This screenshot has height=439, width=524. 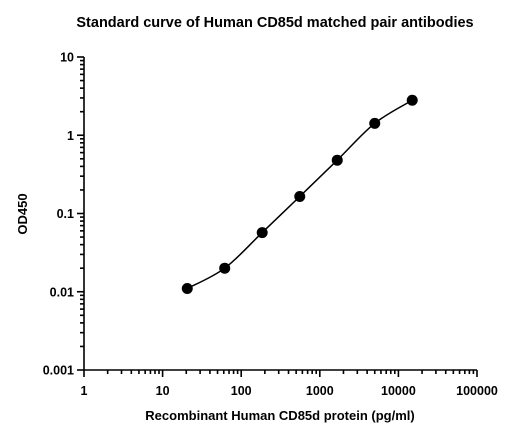 What do you see at coordinates (163, 391) in the screenshot?
I see `x-tick-label: 10` at bounding box center [163, 391].